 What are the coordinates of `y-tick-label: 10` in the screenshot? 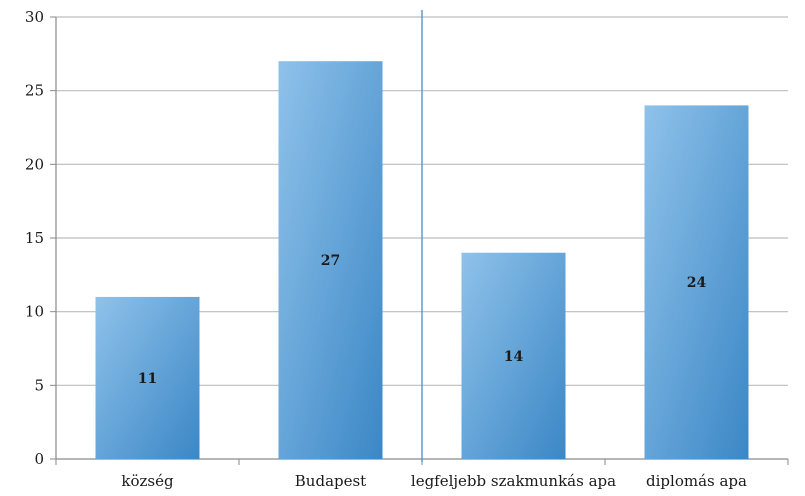 It's located at (34, 312).